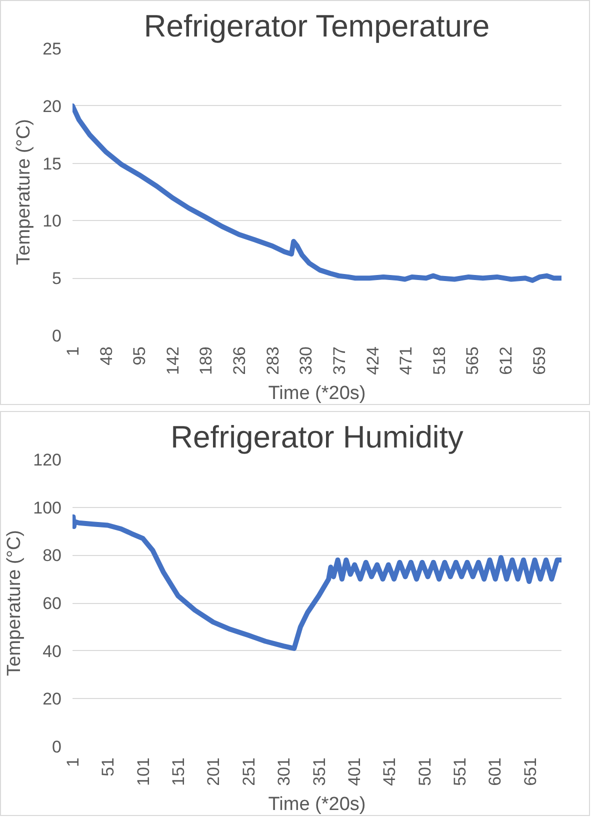  What do you see at coordinates (372, 360) in the screenshot?
I see `x-tick-label: 424` at bounding box center [372, 360].